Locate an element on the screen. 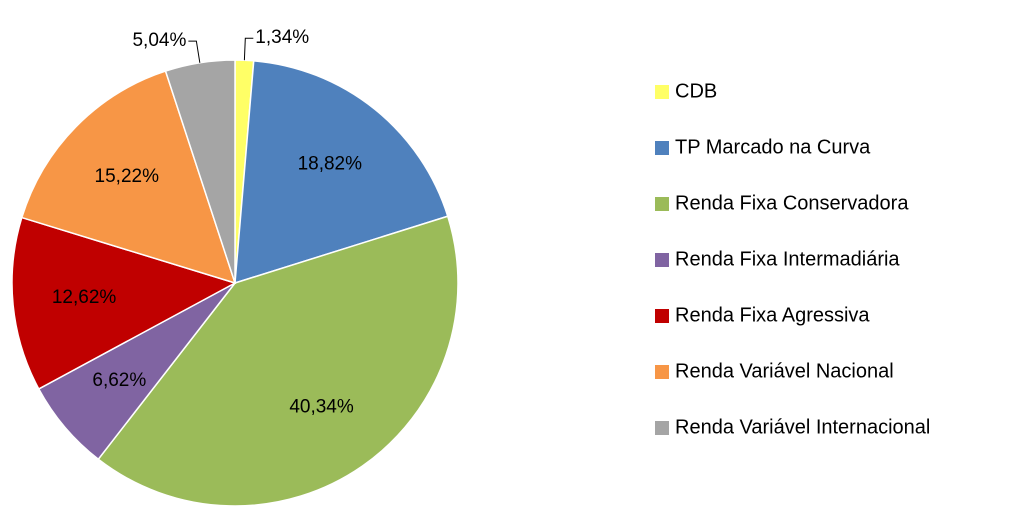  legend-label: Renda Fixa Agressiva is located at coordinates (772, 315).